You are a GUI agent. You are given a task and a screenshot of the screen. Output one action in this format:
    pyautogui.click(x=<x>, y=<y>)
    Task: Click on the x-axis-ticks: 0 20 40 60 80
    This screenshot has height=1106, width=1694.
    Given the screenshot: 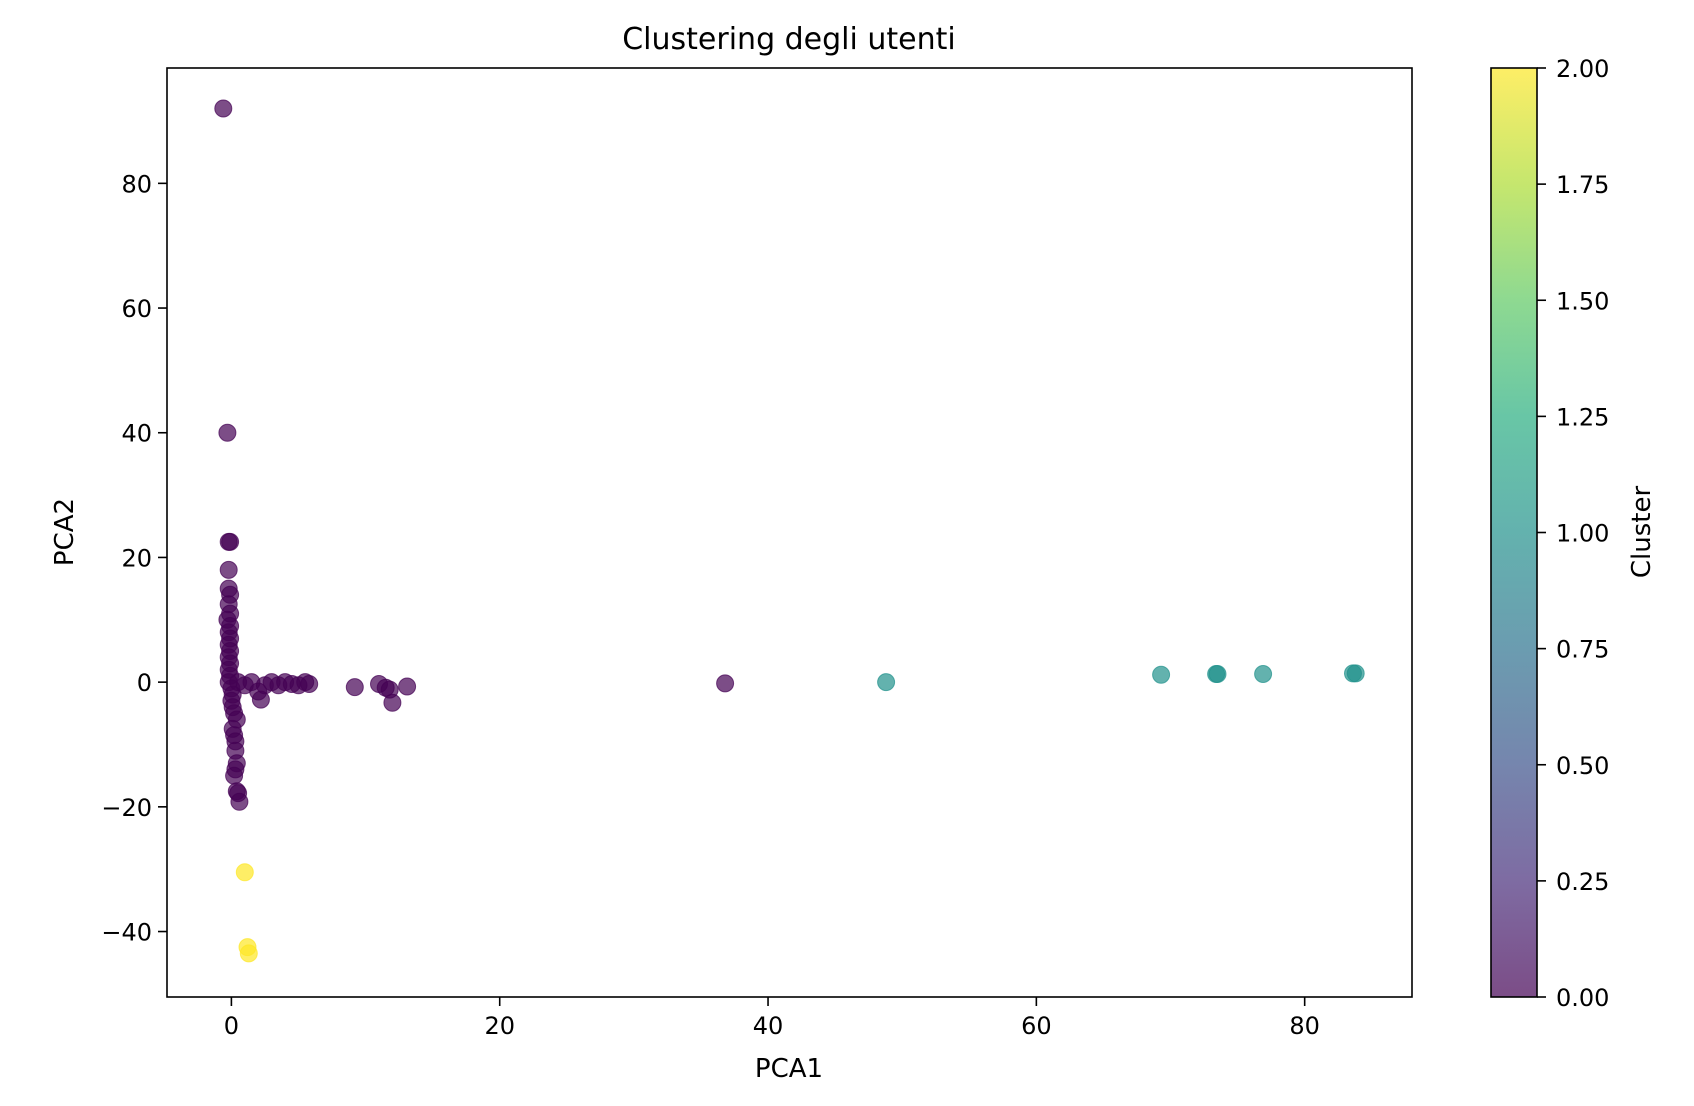 What is the action you would take?
    pyautogui.click(x=772, y=1018)
    